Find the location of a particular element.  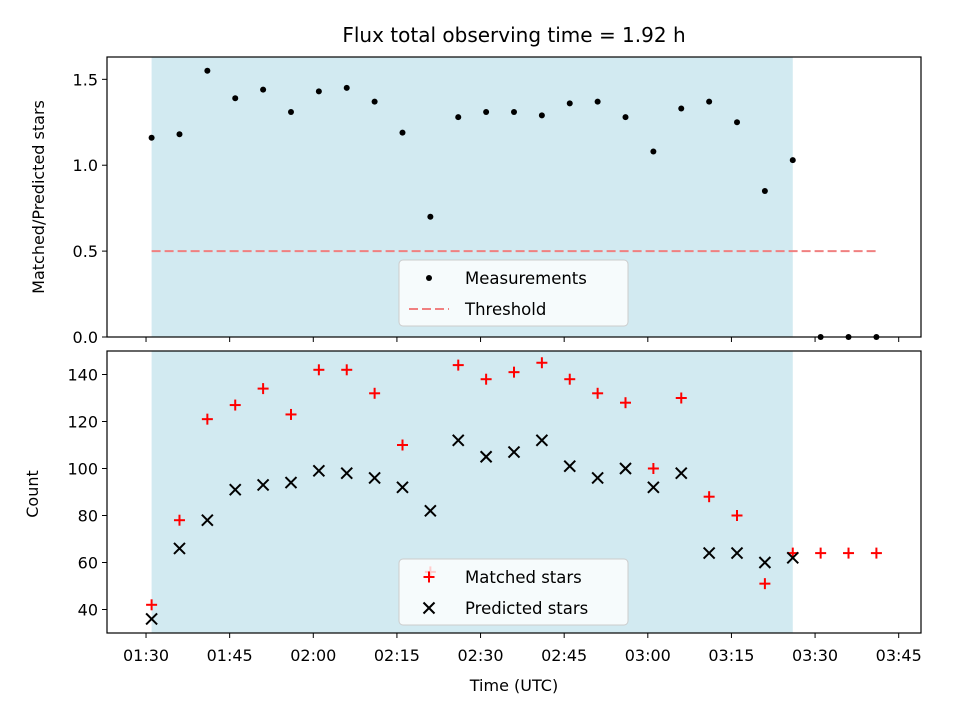

bottom-legend: Matched stars Predicted stars is located at coordinates (513, 592).